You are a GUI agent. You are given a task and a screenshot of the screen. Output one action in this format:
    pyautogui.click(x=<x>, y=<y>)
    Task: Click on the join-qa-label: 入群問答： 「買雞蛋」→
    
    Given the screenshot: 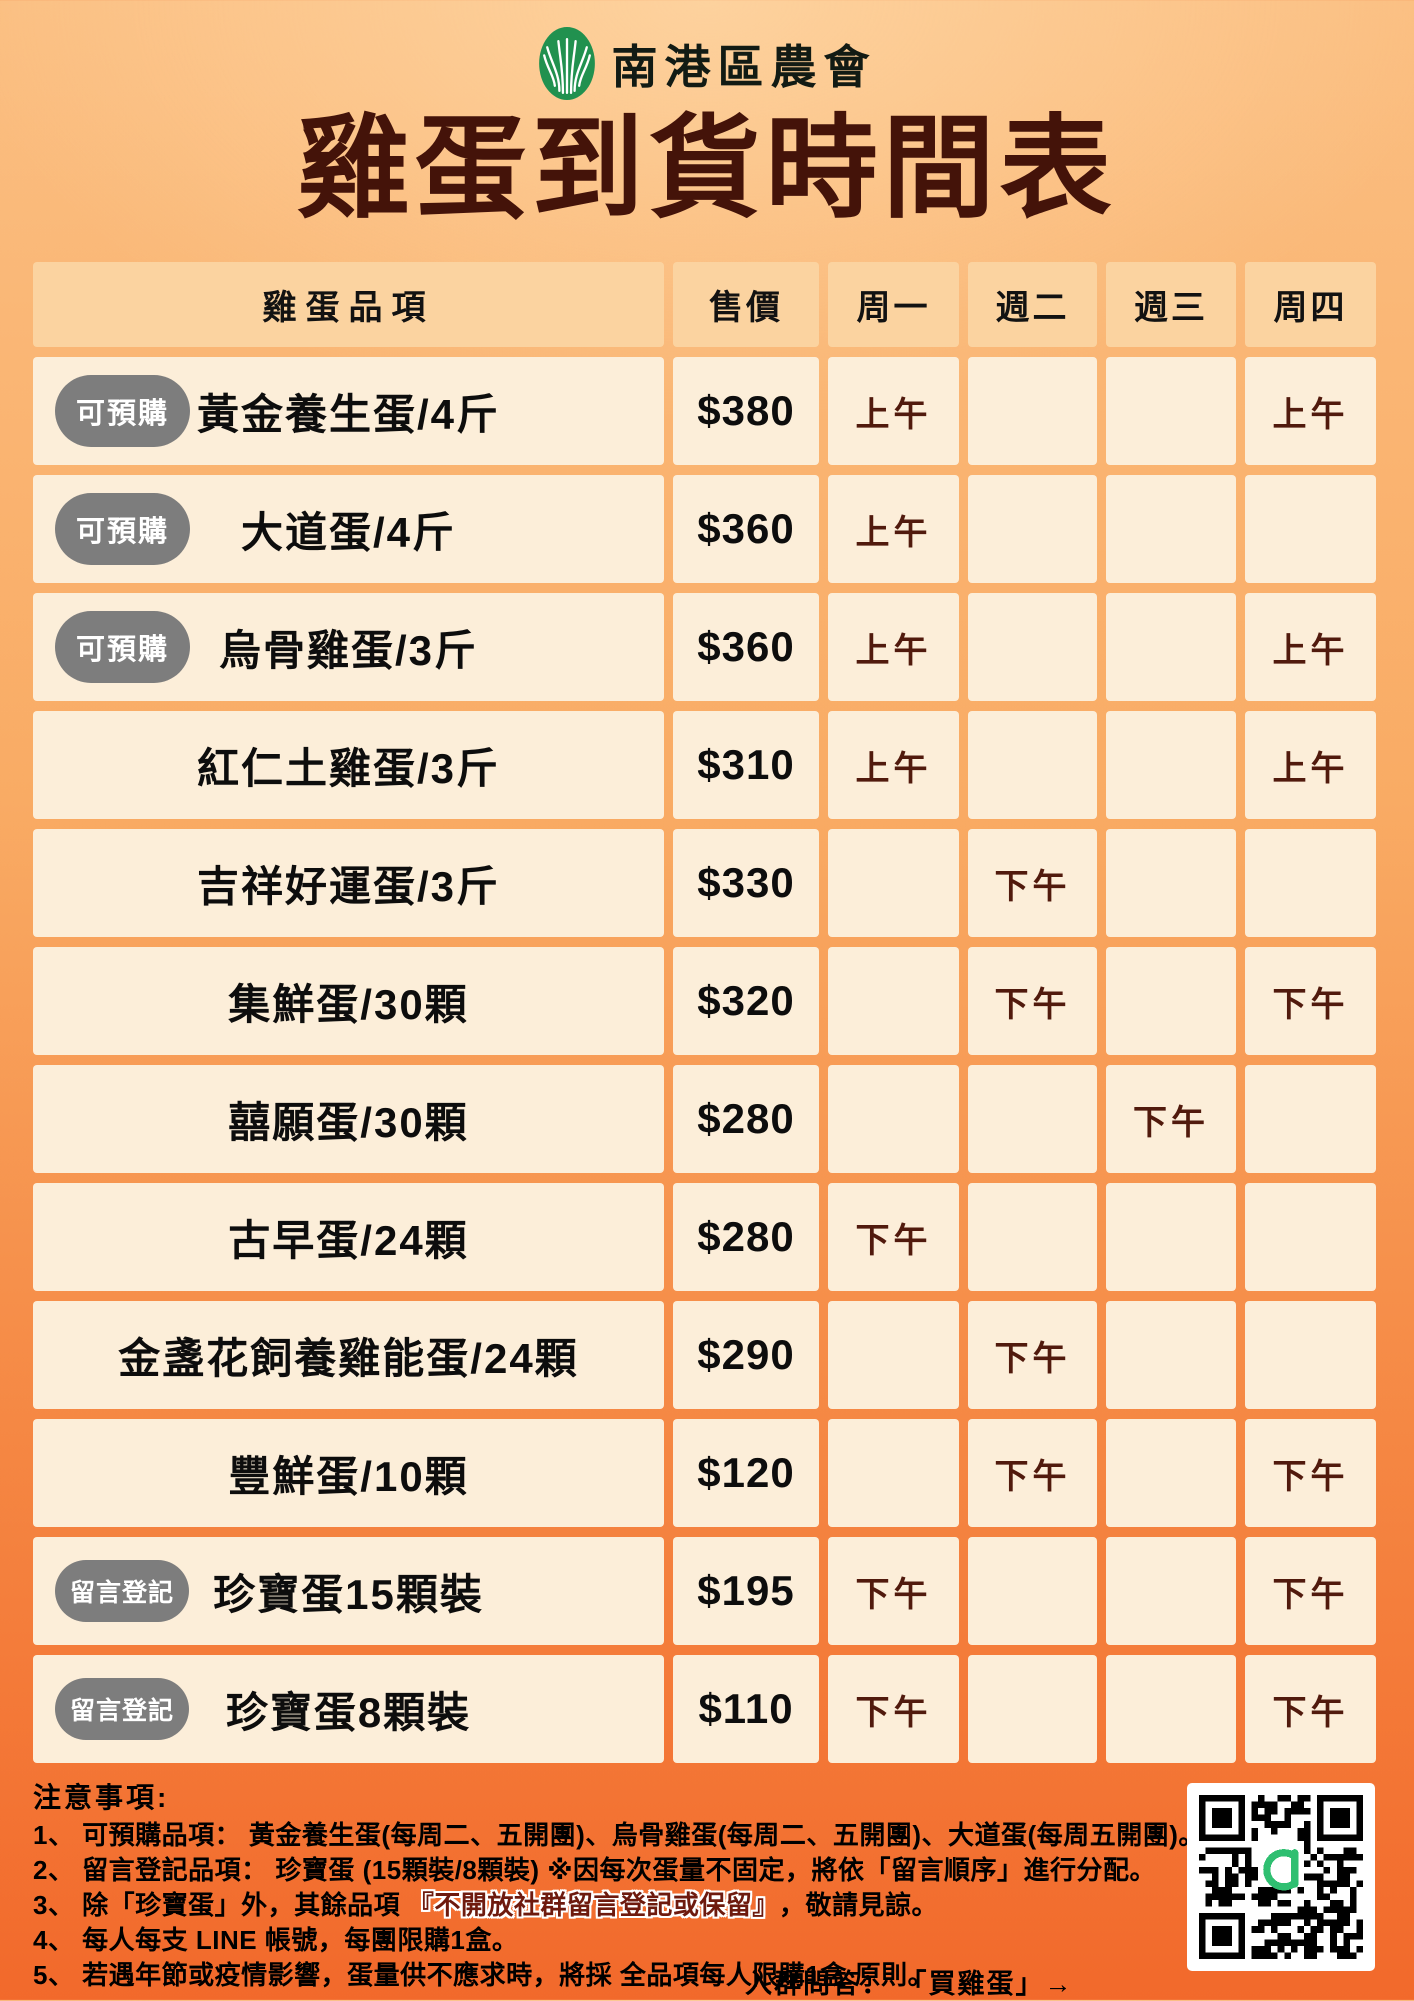 What is the action you would take?
    pyautogui.click(x=909, y=1984)
    